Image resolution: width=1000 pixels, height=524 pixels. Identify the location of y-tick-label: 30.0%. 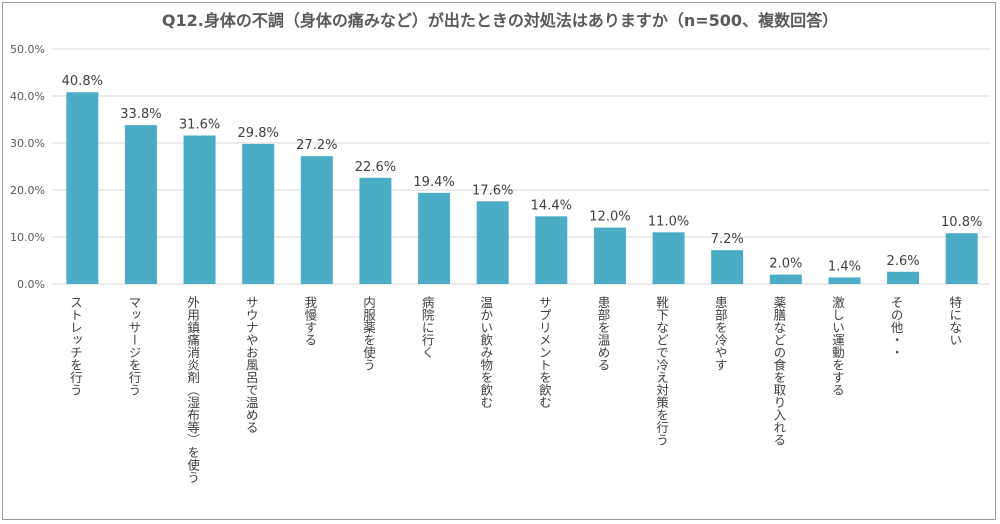
(27, 143).